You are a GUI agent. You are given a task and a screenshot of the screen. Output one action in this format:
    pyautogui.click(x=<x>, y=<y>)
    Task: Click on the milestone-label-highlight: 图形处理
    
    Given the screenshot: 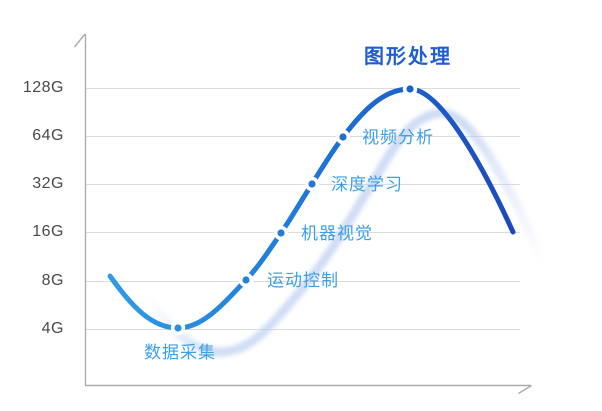 What is the action you would take?
    pyautogui.click(x=408, y=57)
    